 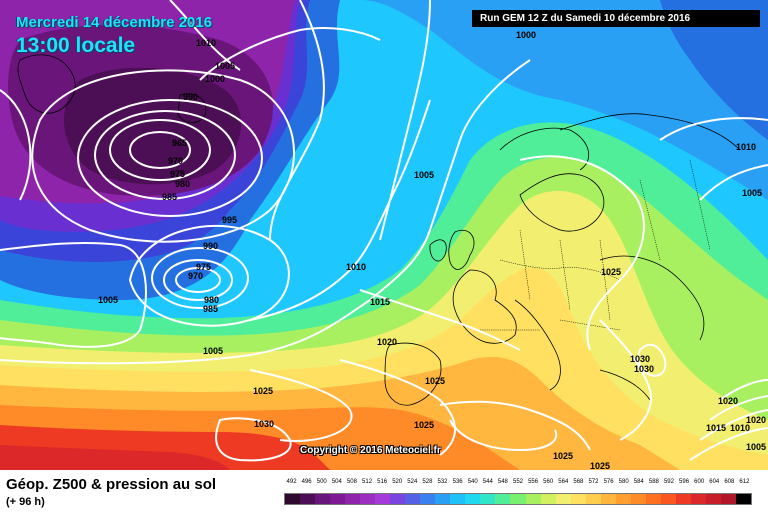 I want to click on scale-value: 552, so click(x=518, y=482).